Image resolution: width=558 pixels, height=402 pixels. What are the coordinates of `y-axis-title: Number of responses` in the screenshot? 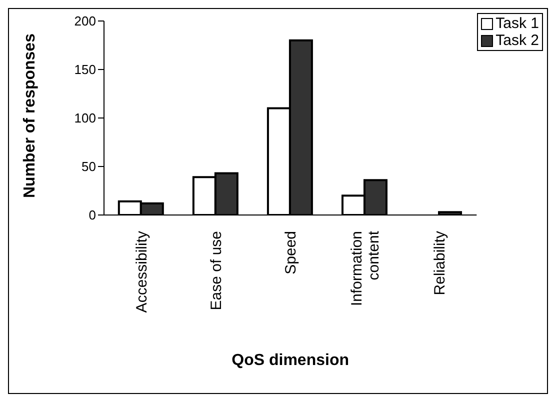 It's located at (30, 115).